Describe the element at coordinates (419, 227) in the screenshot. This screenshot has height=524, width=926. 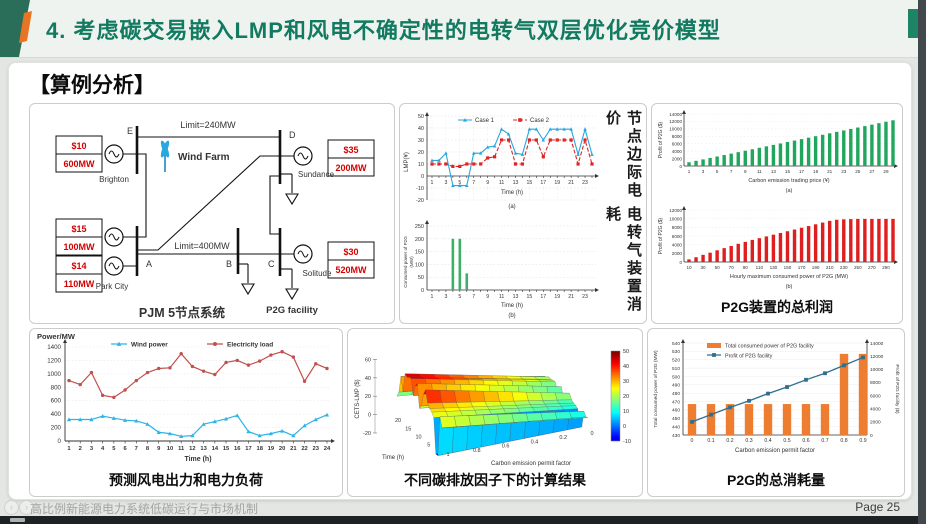
I see `svg-text: 250` at that location.